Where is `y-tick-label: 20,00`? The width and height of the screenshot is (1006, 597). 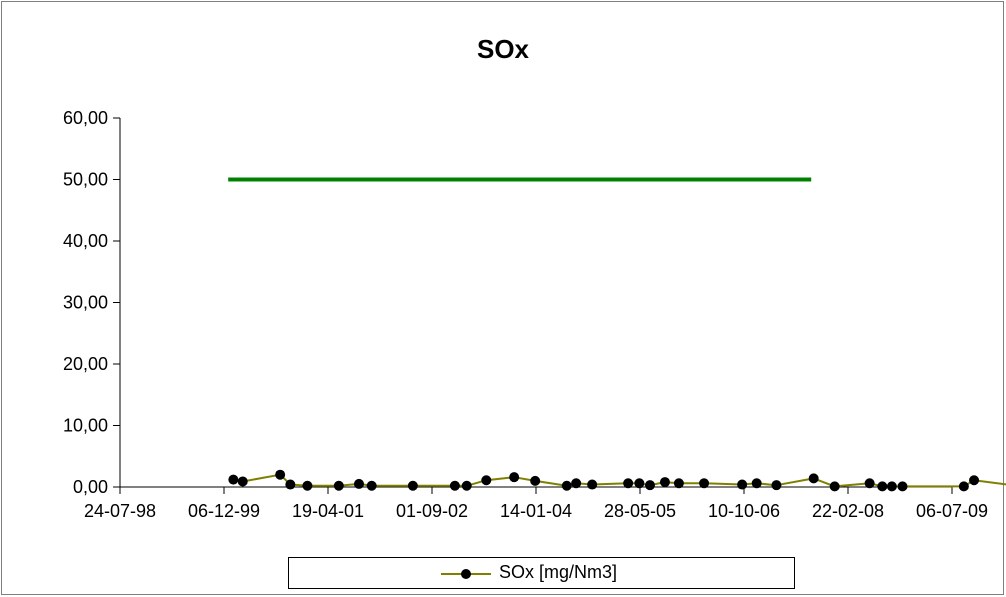
y-tick-label: 20,00 is located at coordinates (85, 364).